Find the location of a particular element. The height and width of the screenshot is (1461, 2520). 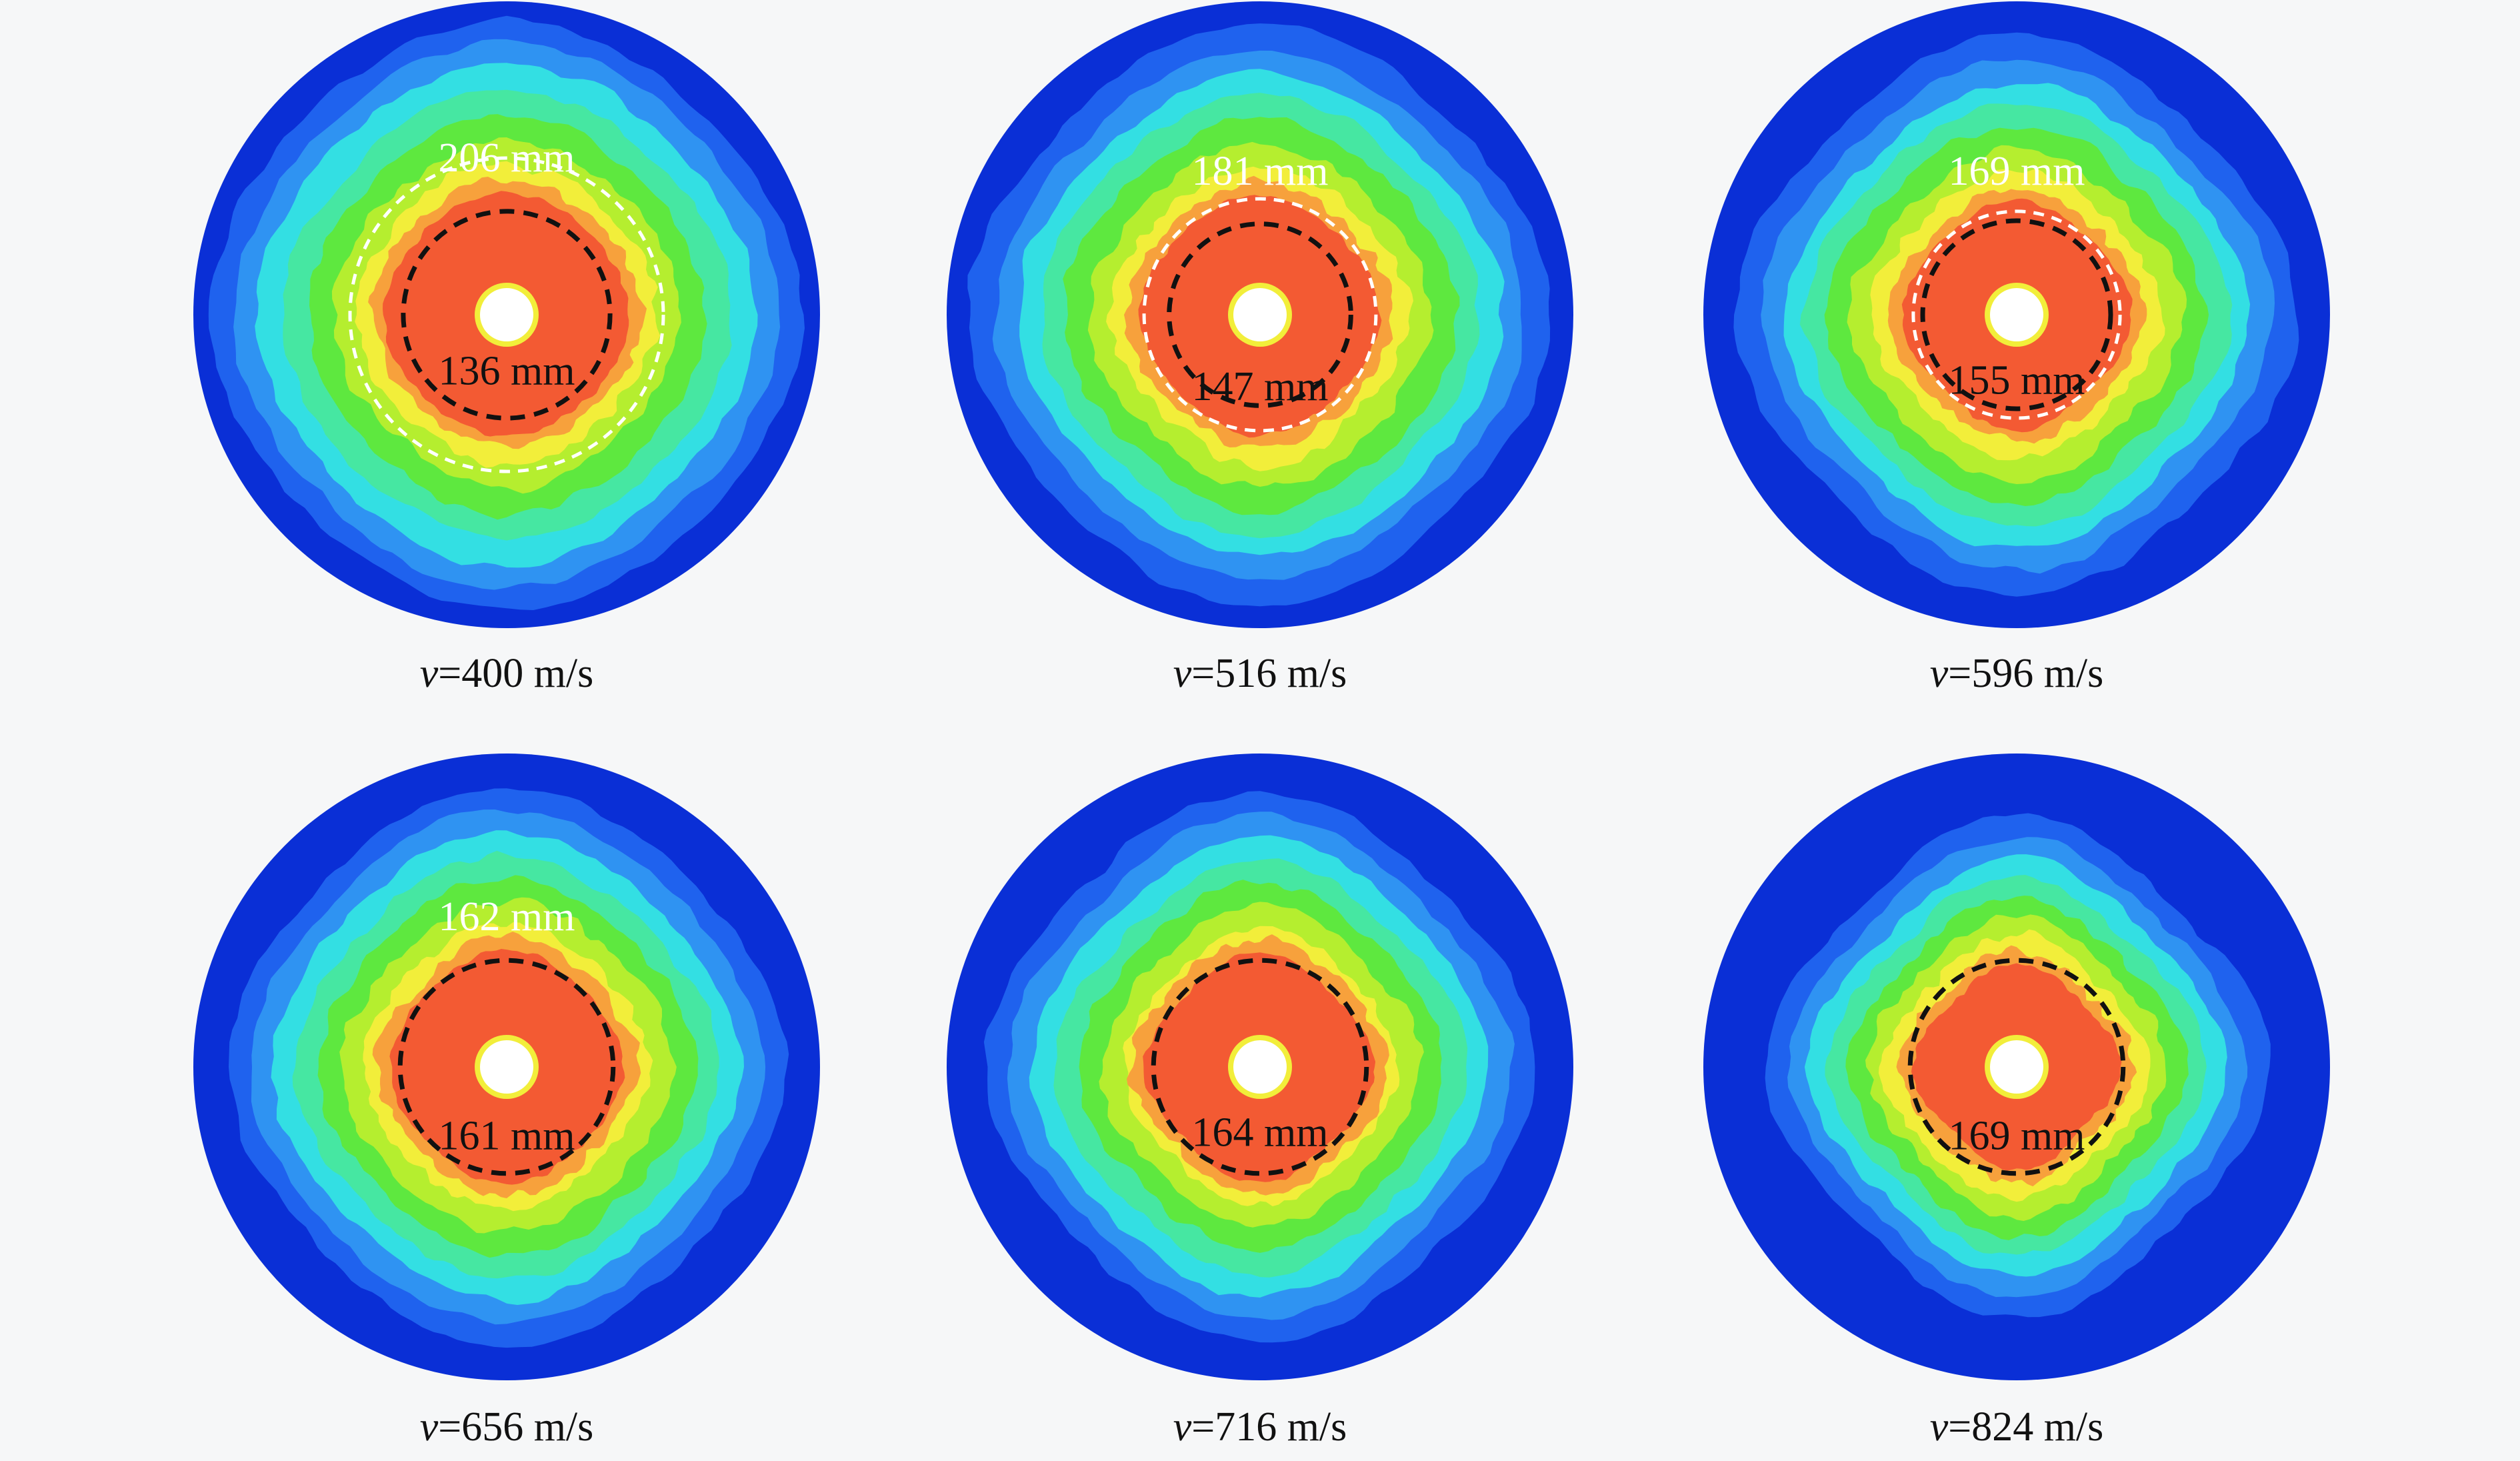

outer-ring-diameter-label: 181 mm is located at coordinates (1260, 171).